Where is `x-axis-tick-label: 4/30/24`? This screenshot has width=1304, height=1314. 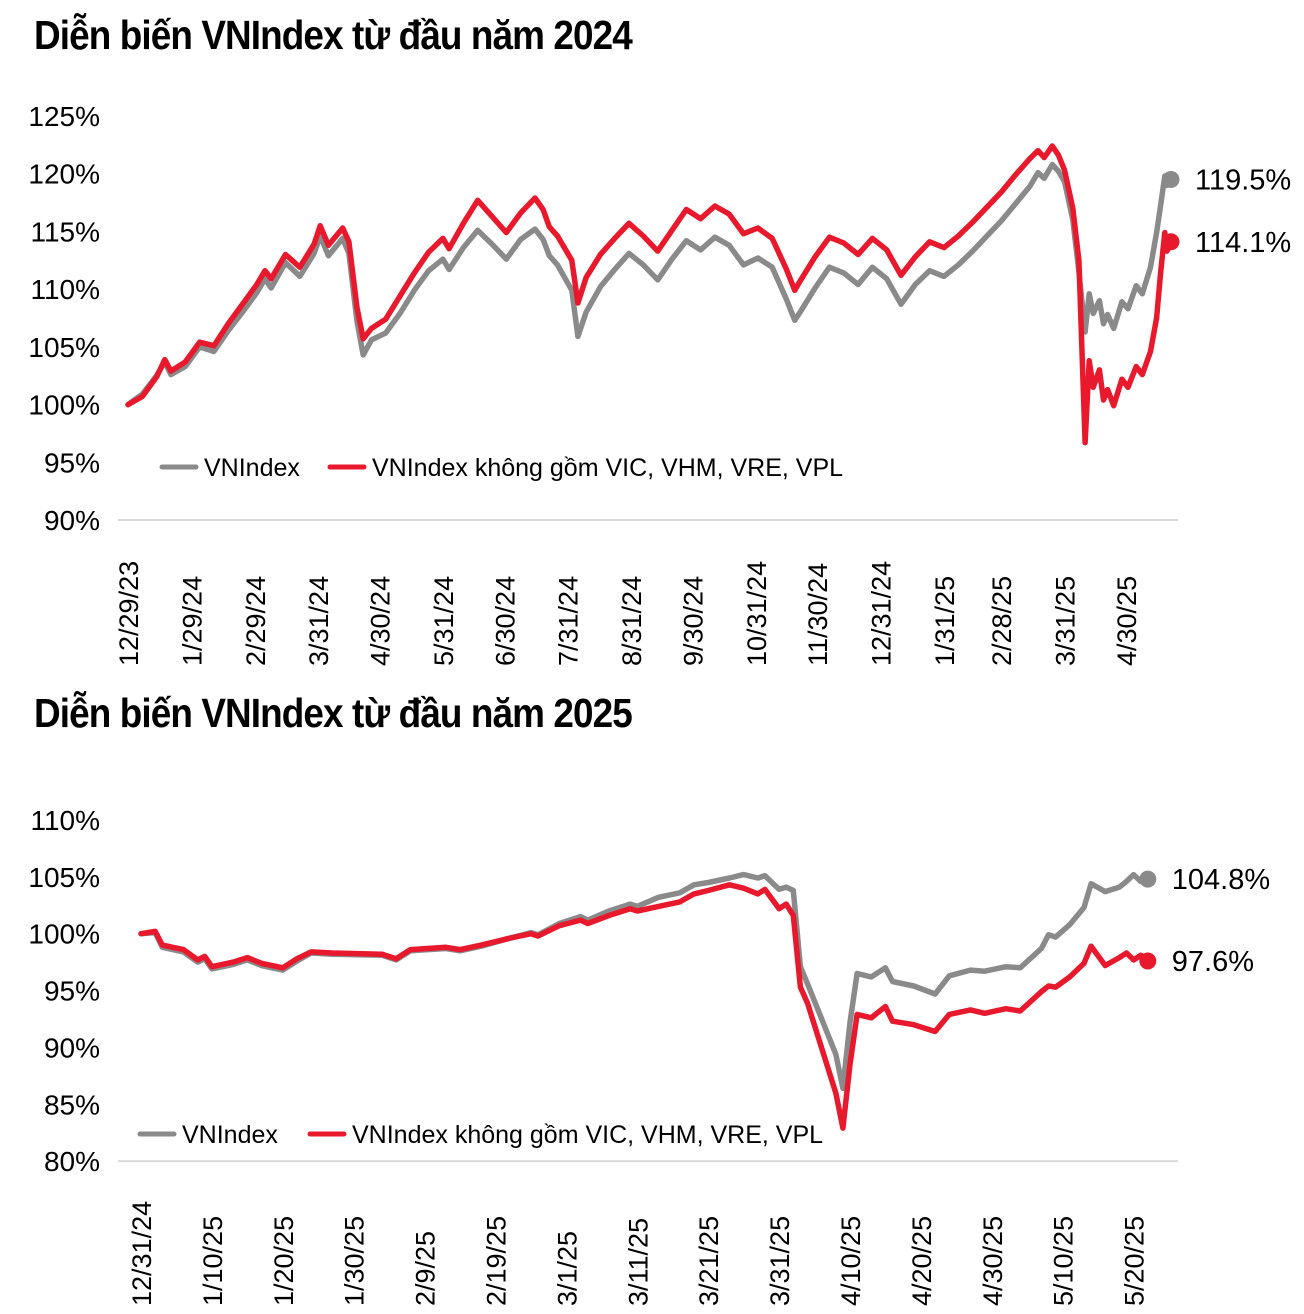 x-axis-tick-label: 4/30/24 is located at coordinates (381, 621).